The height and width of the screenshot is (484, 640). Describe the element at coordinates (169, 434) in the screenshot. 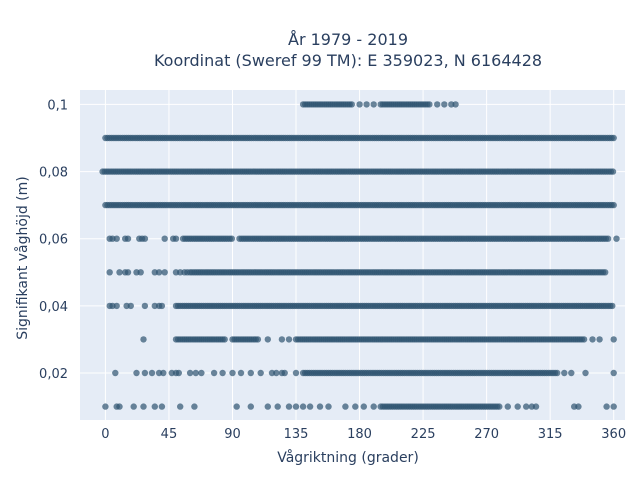

I see `x-tick-label: 45` at that location.